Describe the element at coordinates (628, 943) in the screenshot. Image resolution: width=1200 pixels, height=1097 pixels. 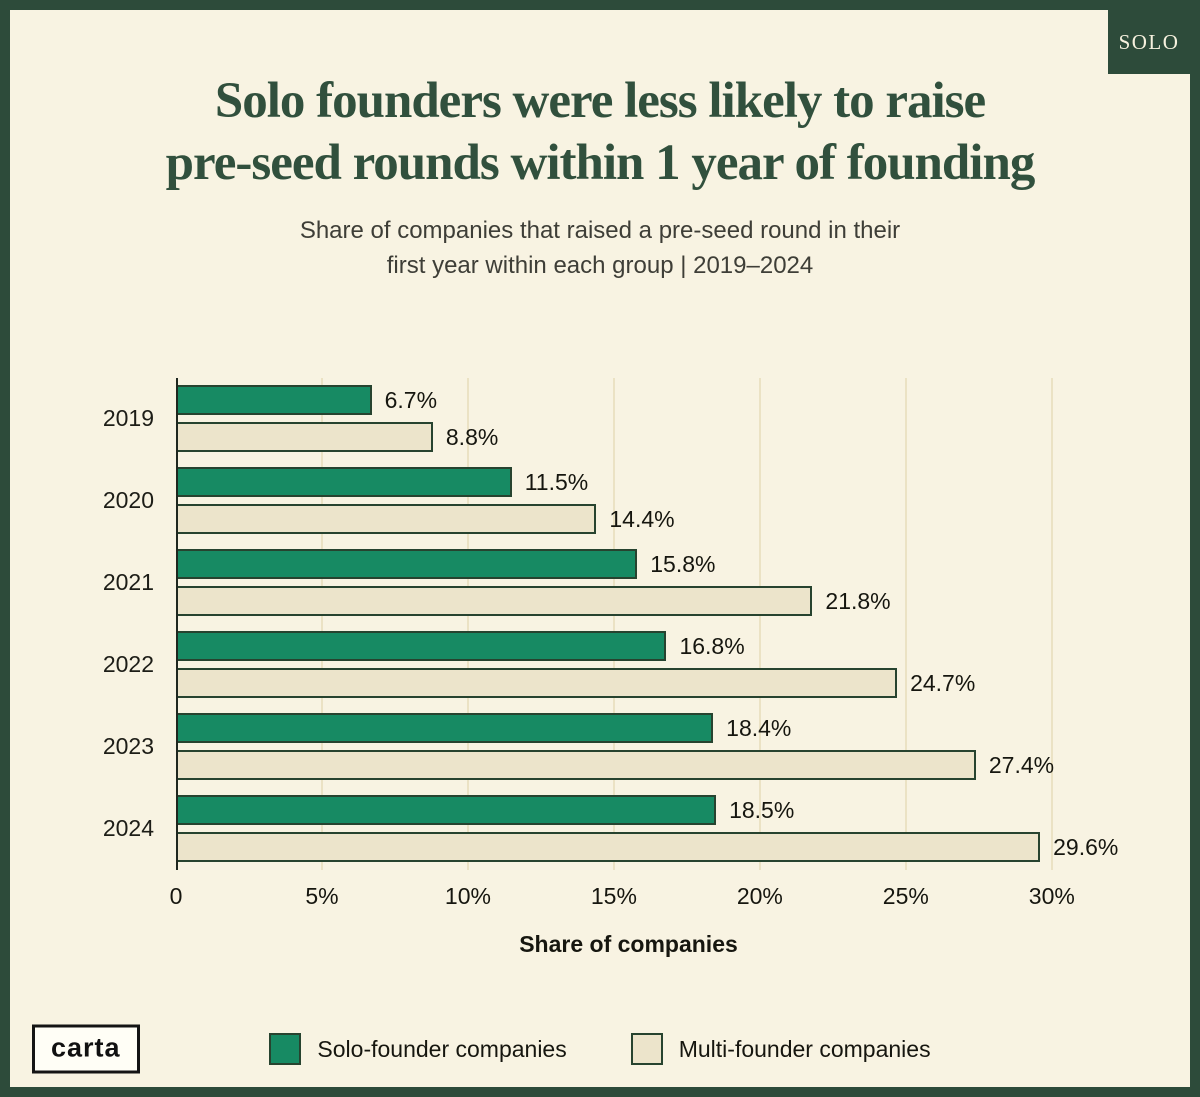
I see `x-axis-title: Share of companies` at that location.